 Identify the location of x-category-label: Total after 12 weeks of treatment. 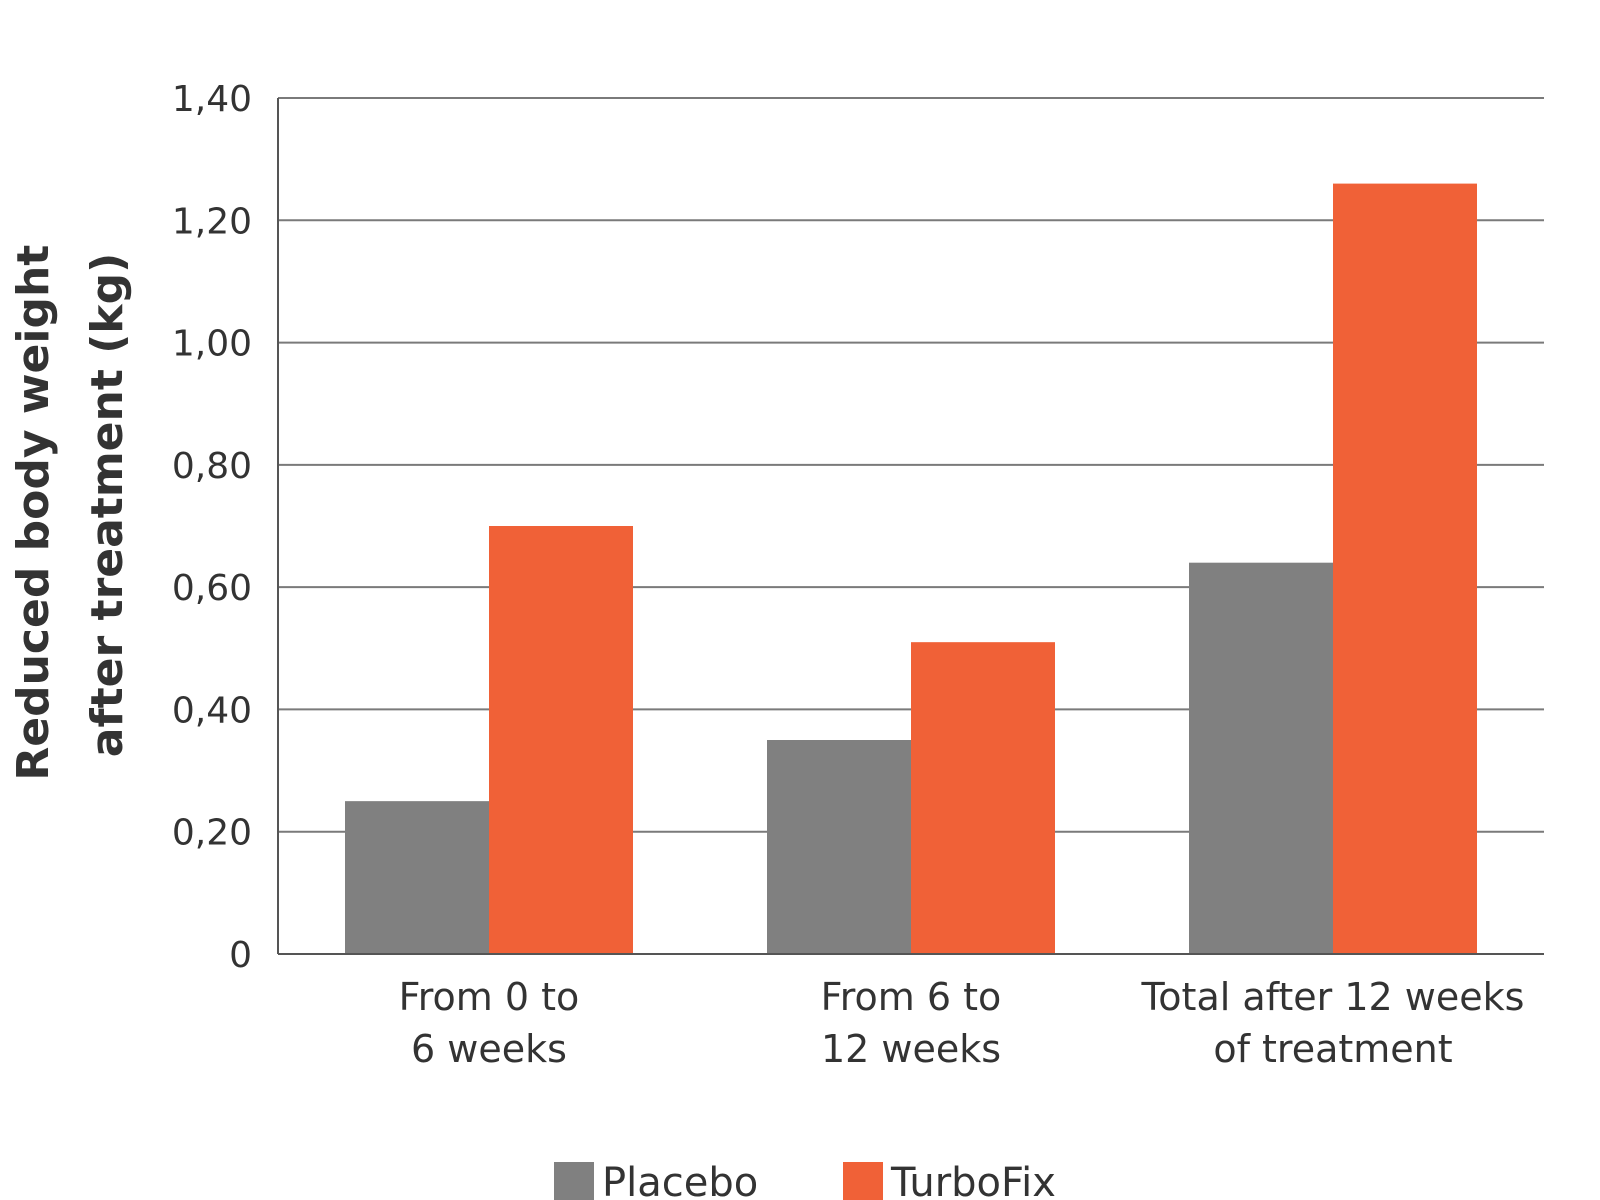
(1333, 1023).